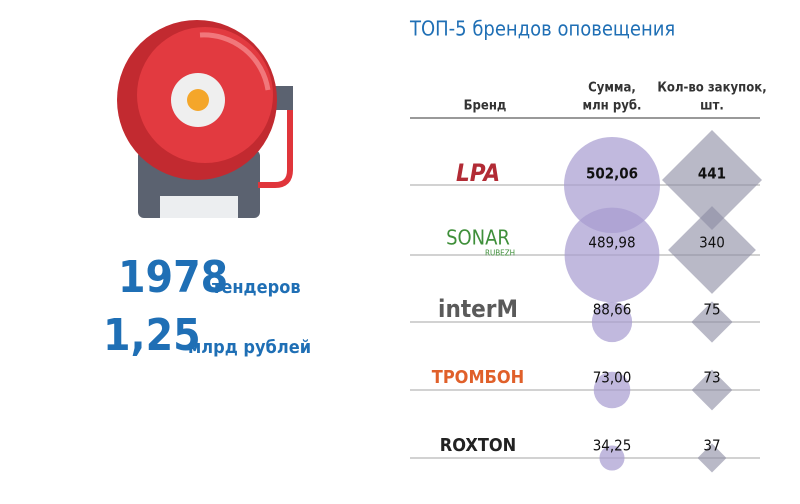  Describe the element at coordinates (712, 174) in the screenshot. I see `count-value: 441` at that location.